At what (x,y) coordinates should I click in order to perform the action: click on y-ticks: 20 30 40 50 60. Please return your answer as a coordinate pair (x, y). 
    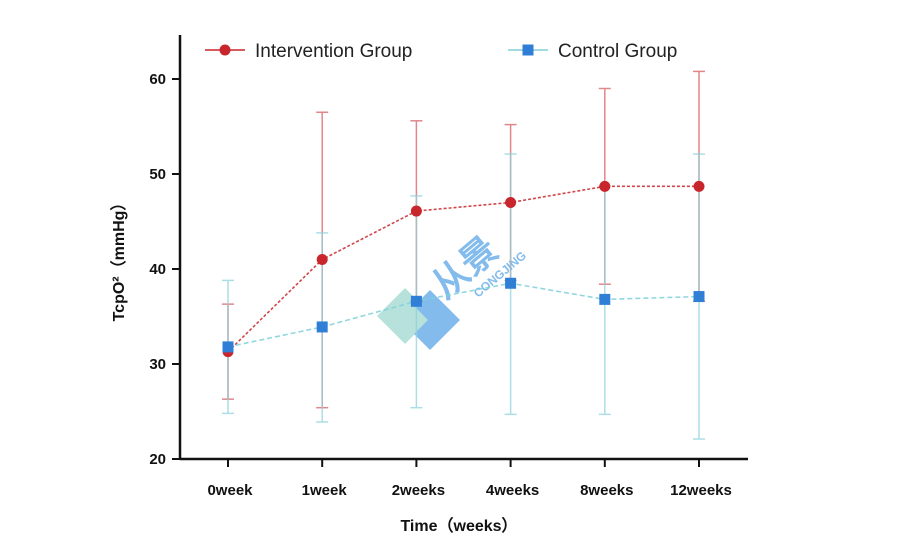
    Looking at the image, I should click on (164, 269).